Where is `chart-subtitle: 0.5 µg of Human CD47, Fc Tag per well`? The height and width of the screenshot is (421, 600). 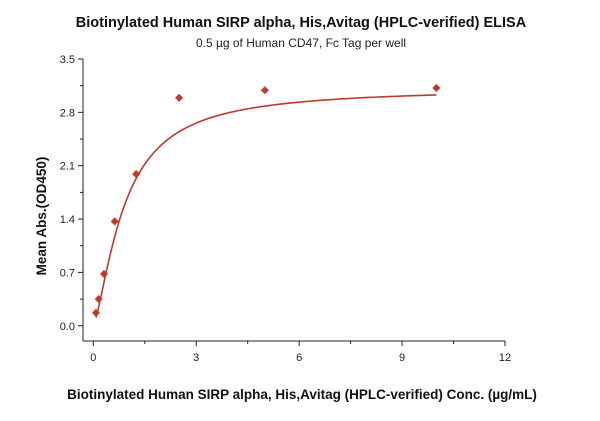 chart-subtitle: 0.5 µg of Human CD47, Fc Tag per well is located at coordinates (301, 43).